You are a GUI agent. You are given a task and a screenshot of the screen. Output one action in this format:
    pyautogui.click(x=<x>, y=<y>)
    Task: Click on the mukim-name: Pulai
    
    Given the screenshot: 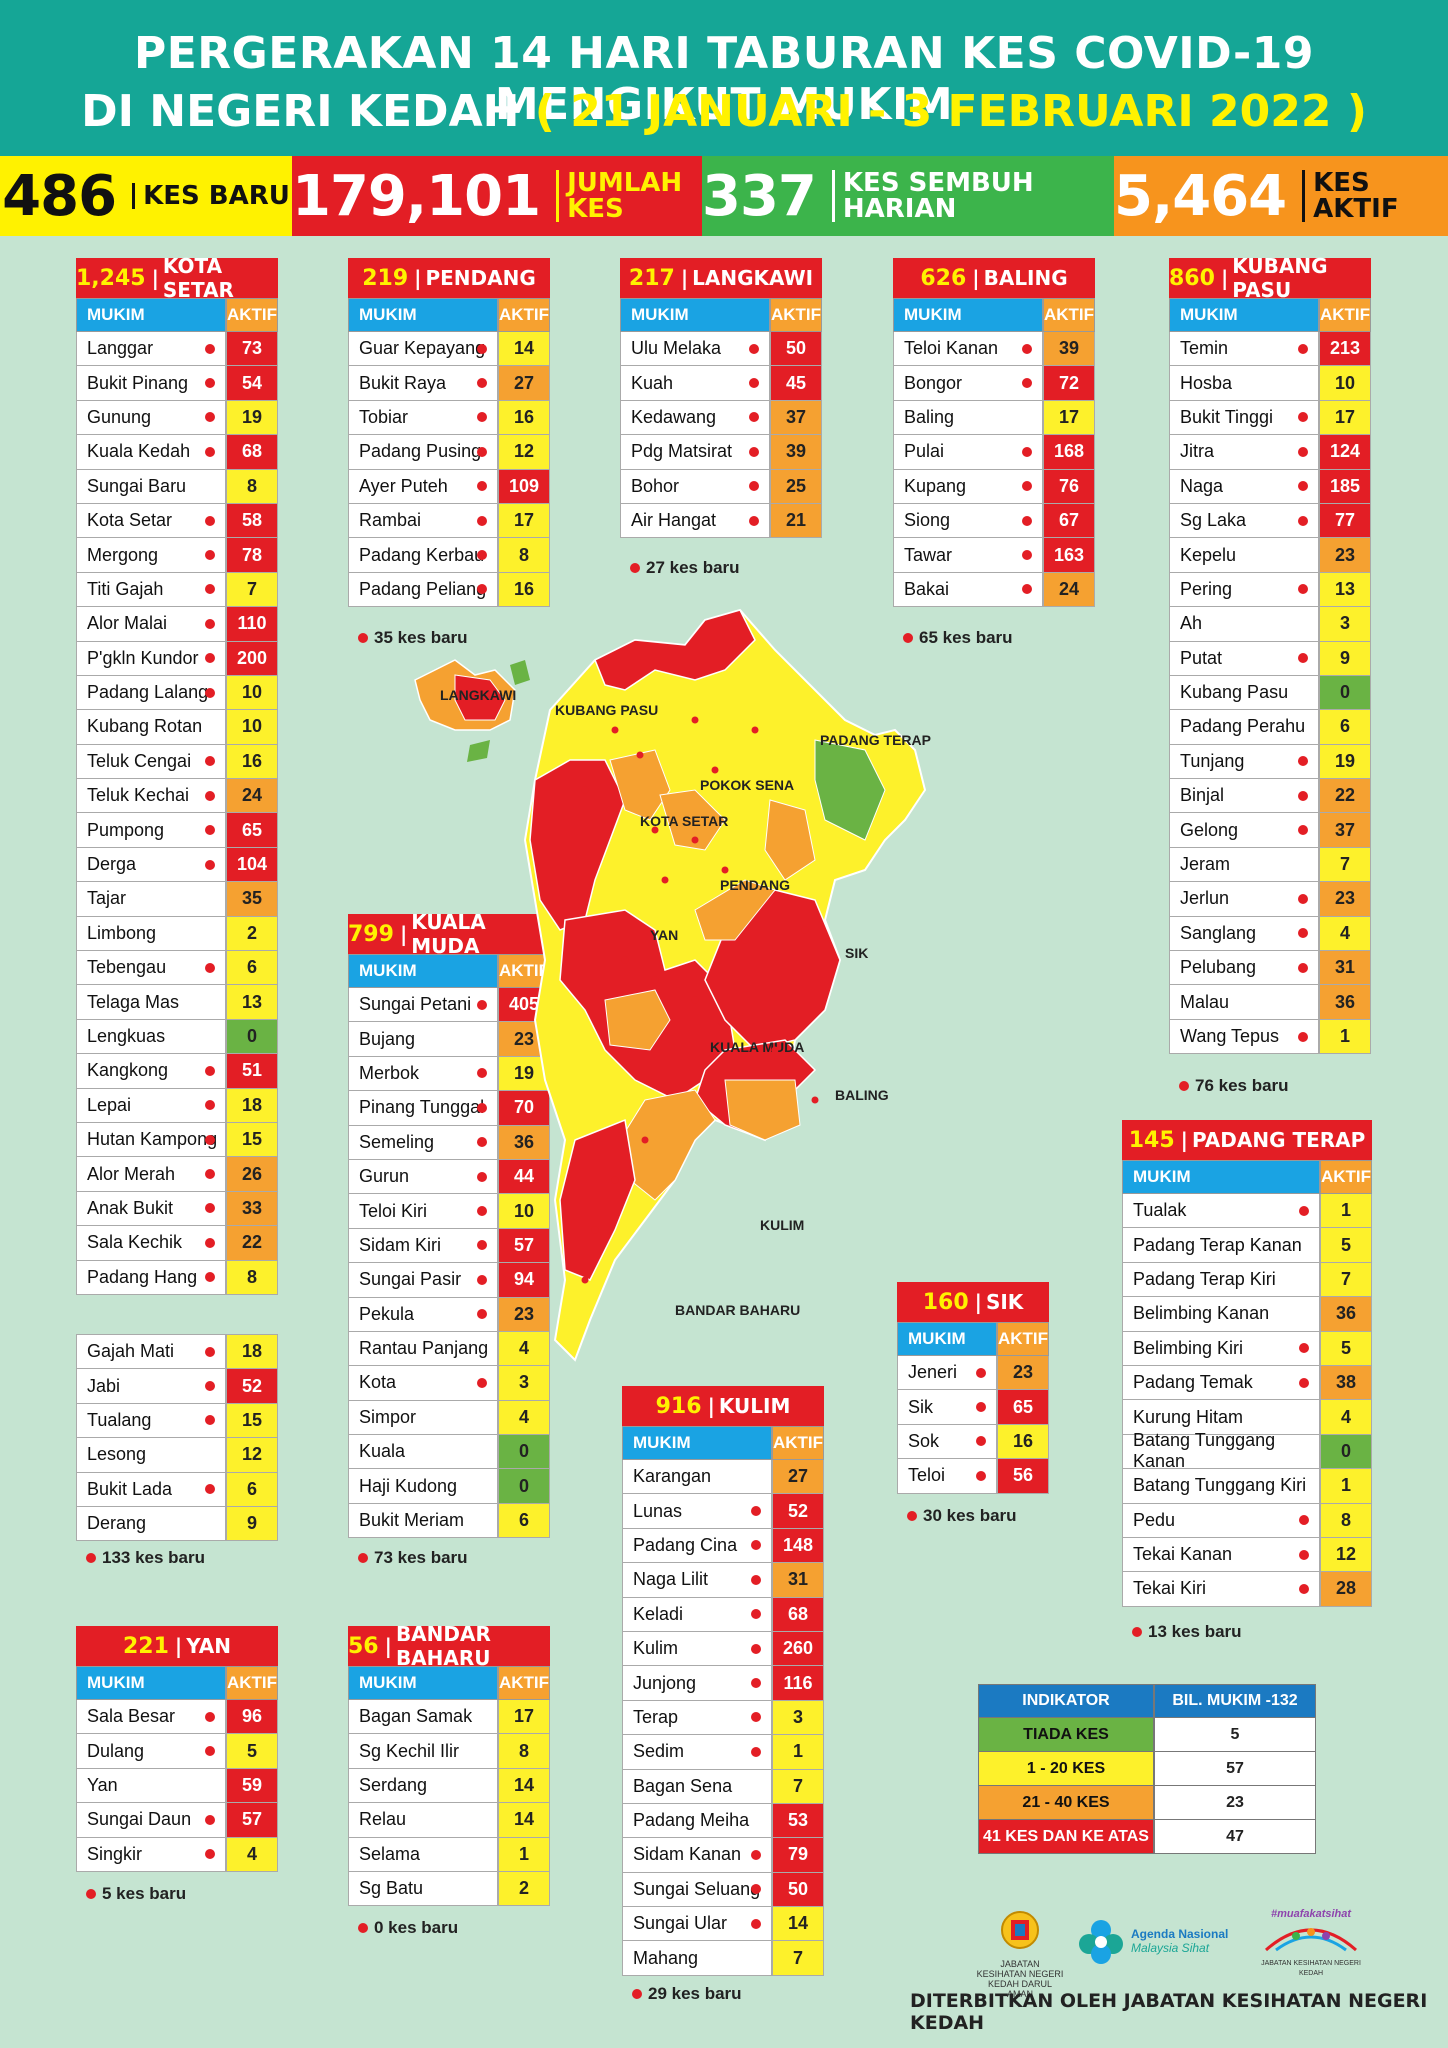 What is the action you would take?
    pyautogui.click(x=968, y=452)
    